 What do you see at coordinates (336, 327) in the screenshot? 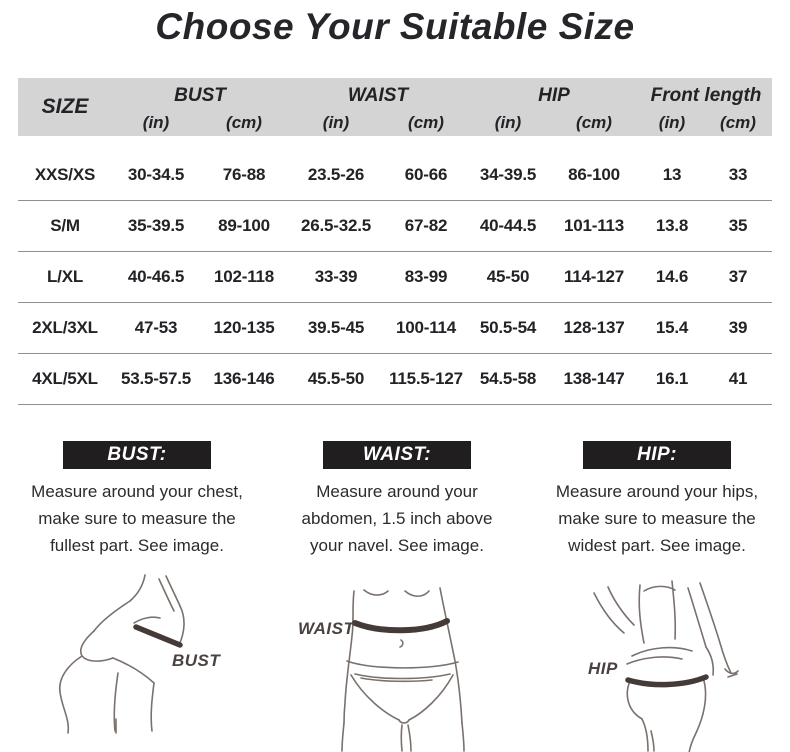
I see `value-cell: 39.5-45` at bounding box center [336, 327].